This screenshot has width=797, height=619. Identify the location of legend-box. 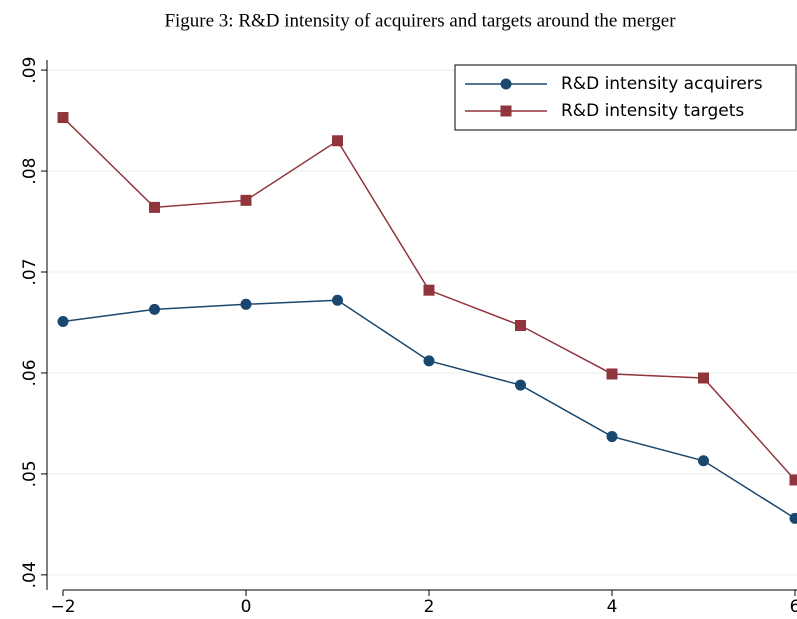
(625, 97).